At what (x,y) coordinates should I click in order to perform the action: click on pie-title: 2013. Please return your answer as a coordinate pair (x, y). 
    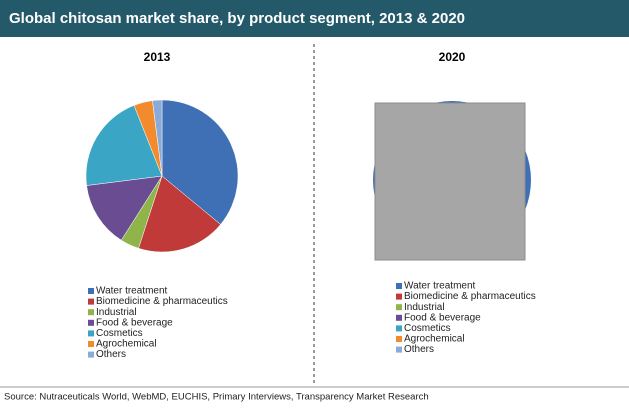
    Looking at the image, I should click on (157, 57).